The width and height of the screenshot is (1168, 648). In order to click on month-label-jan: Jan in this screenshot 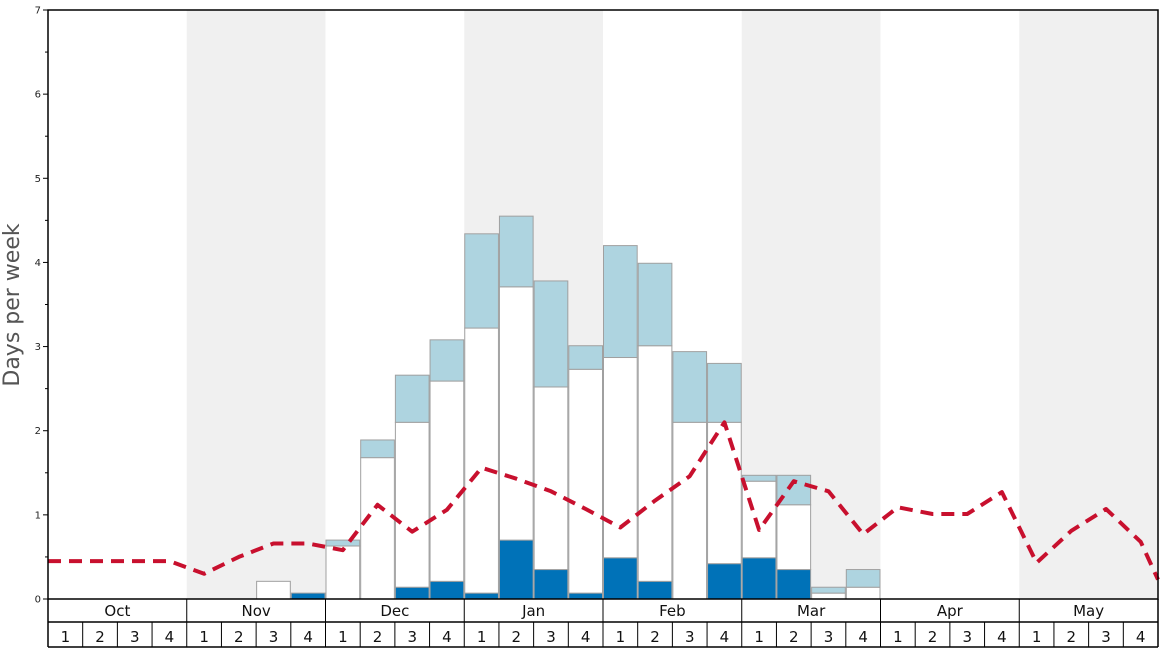, I will do `click(533, 611)`.